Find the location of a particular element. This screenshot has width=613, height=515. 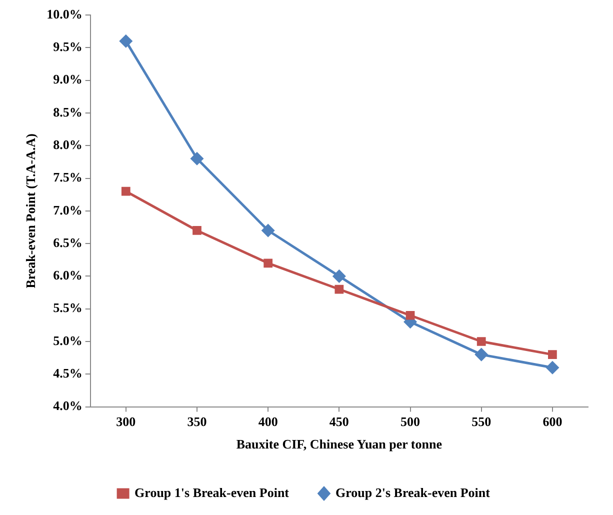

y-tick-label: 4.5% is located at coordinates (67, 373).